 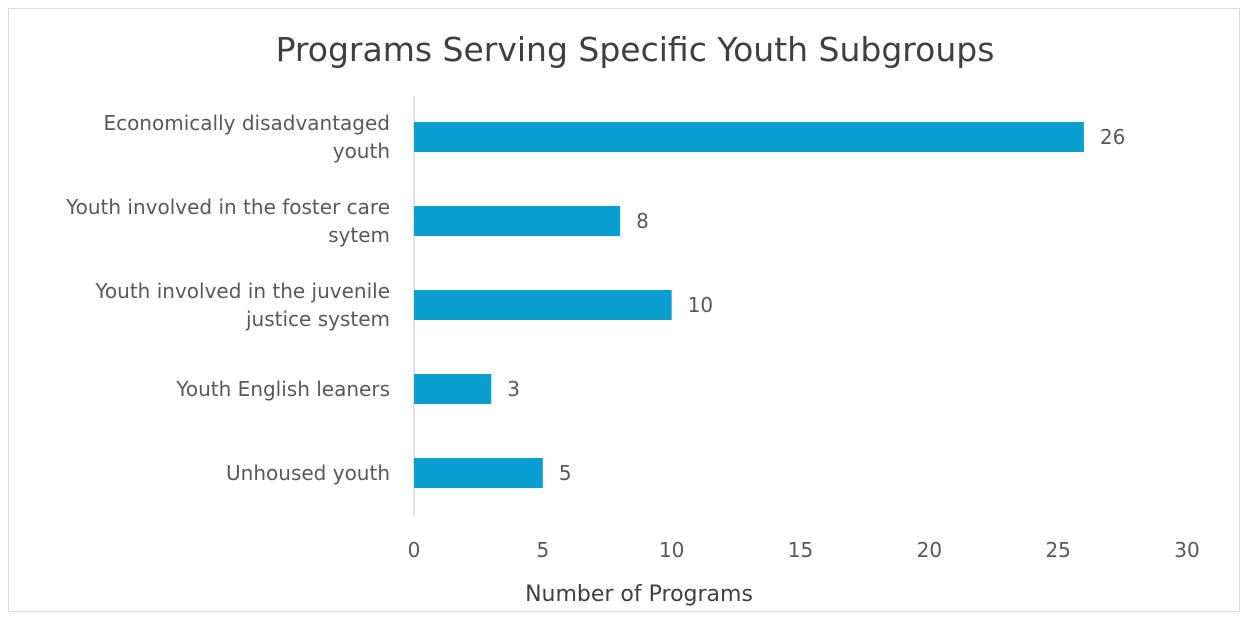 I want to click on x-tick-label: 10, so click(x=671, y=550).